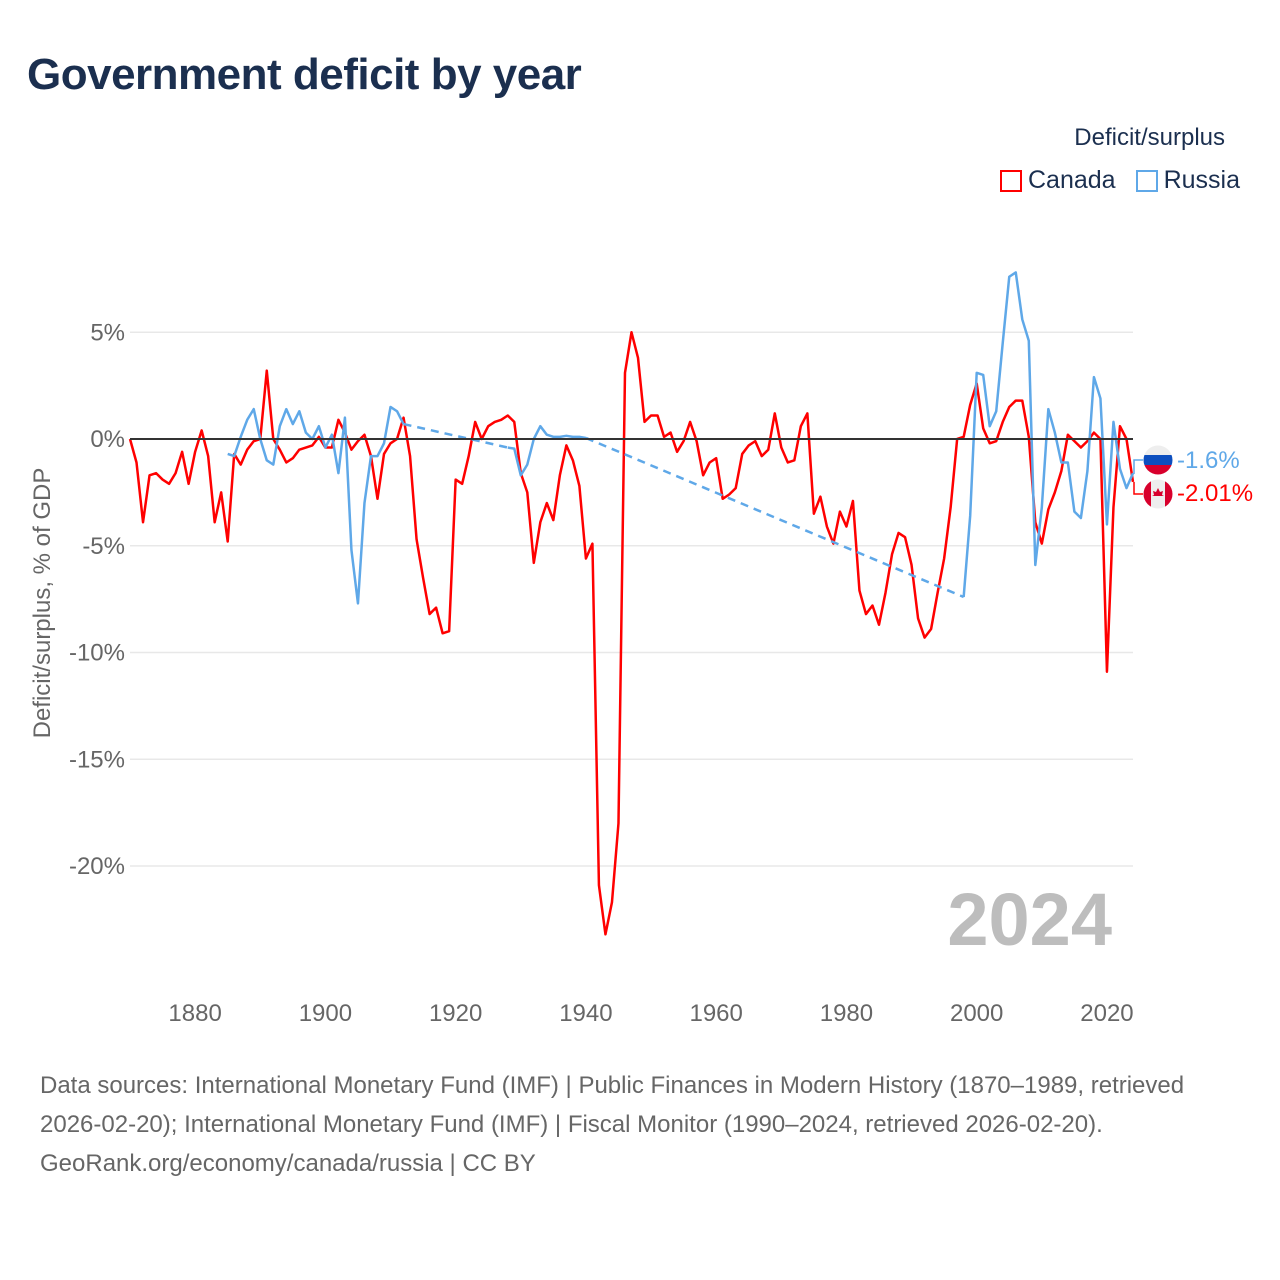  What do you see at coordinates (1146, 180) in the screenshot?
I see `russia-swatch-icon` at bounding box center [1146, 180].